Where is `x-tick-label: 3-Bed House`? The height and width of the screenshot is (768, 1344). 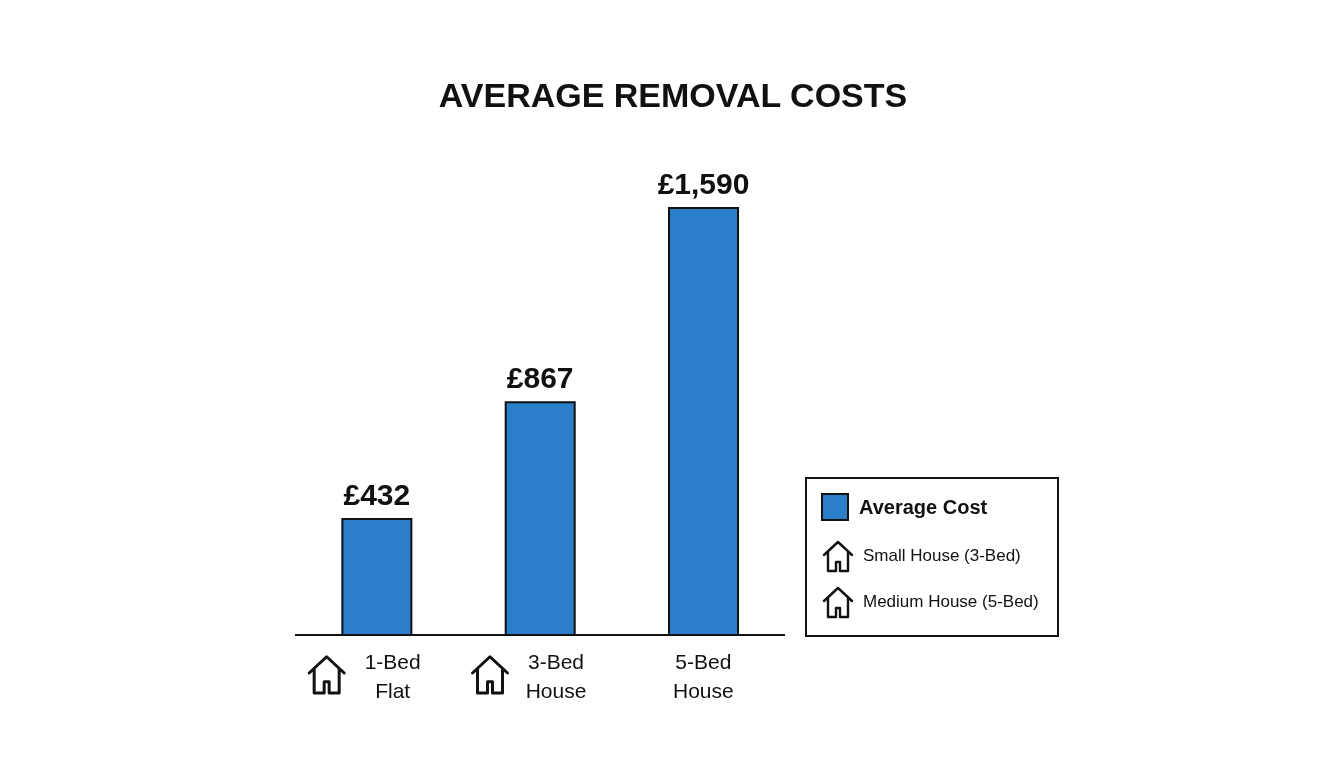 x-tick-label: 3-Bed House is located at coordinates (556, 676).